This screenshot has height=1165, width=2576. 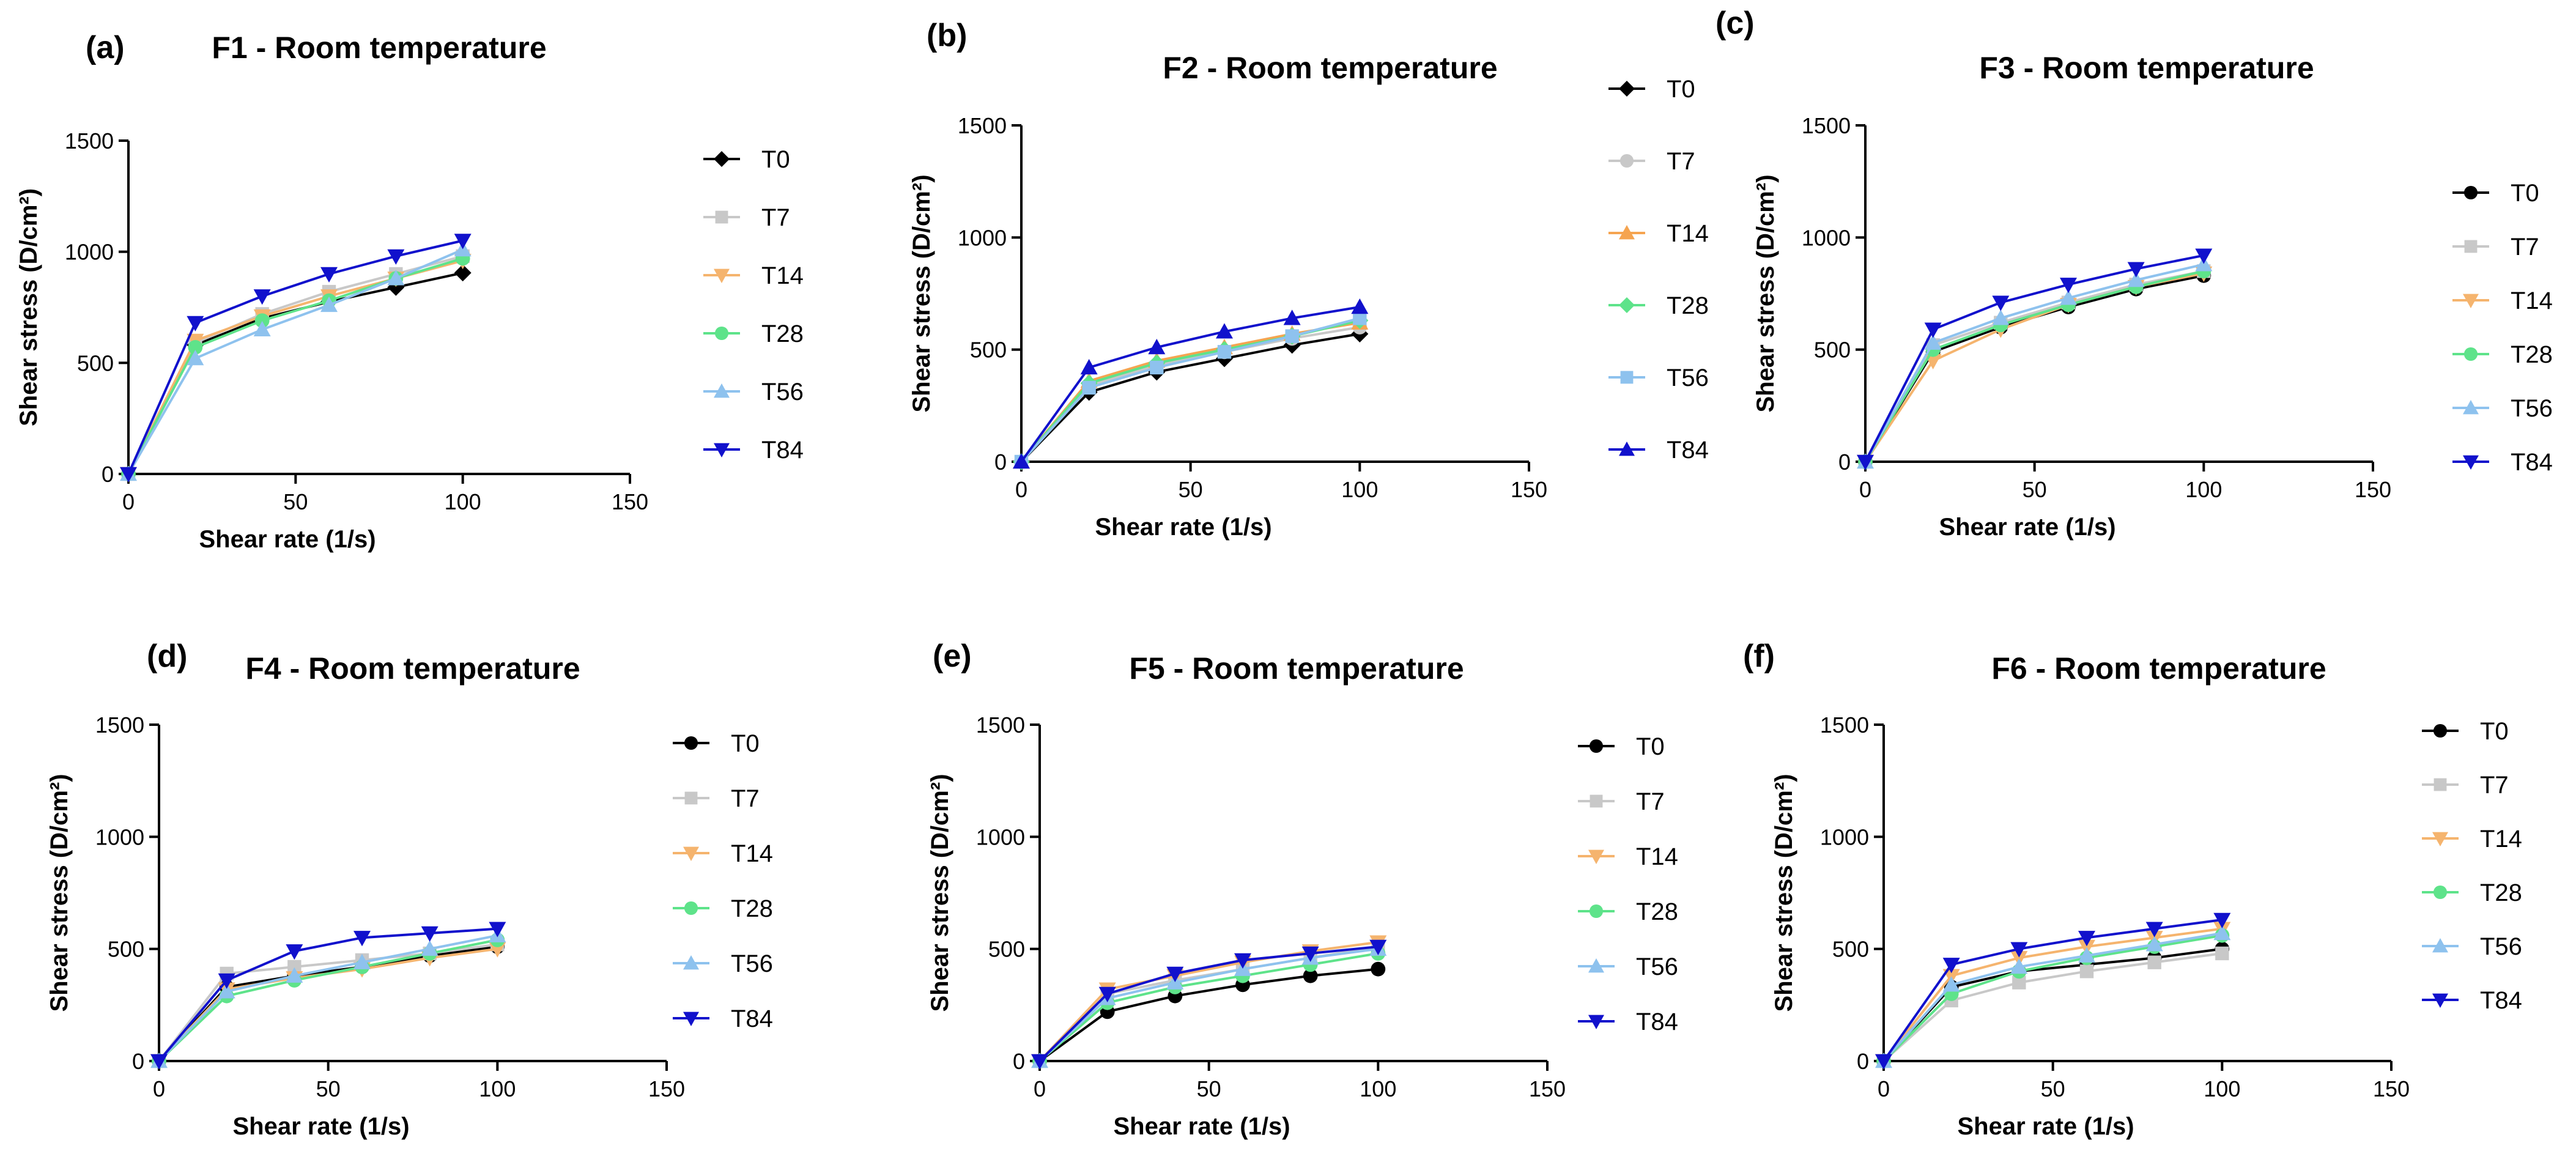 What do you see at coordinates (1865, 489) in the screenshot?
I see `x-tick-label: 0` at bounding box center [1865, 489].